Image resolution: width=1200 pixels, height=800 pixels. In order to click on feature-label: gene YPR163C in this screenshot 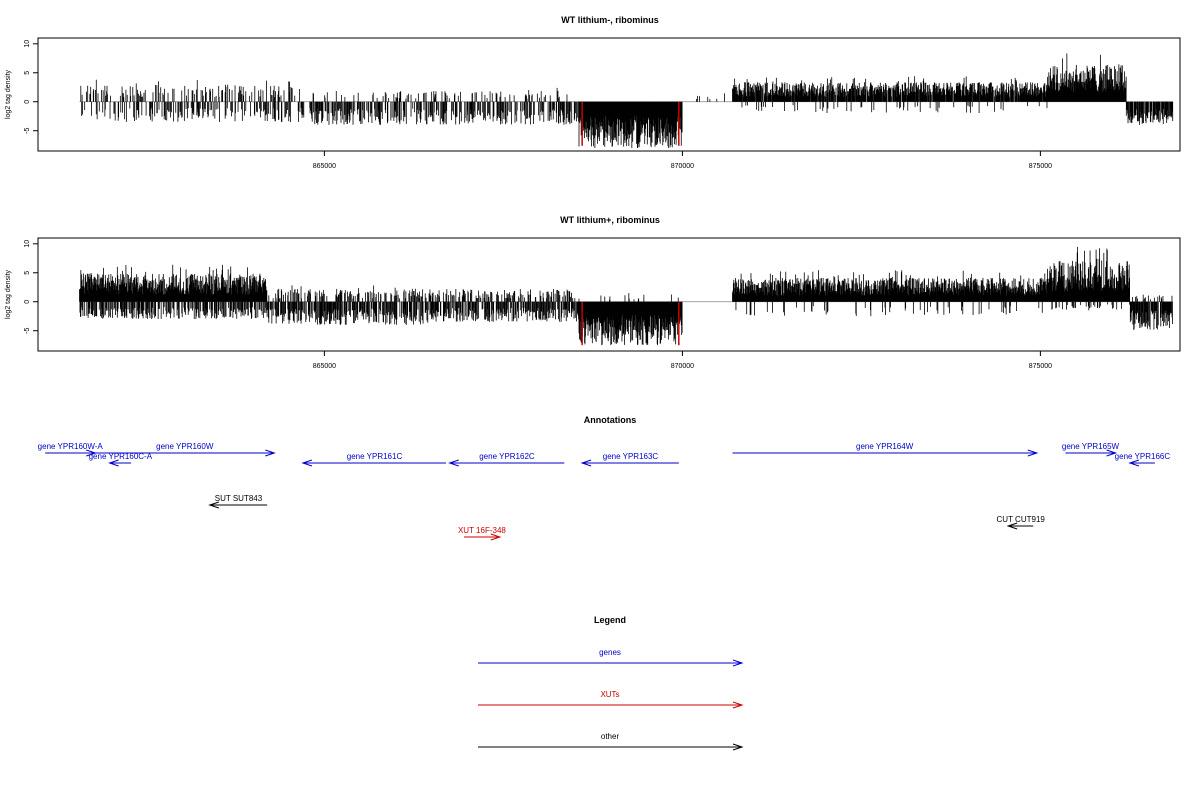, I will do `click(631, 456)`.